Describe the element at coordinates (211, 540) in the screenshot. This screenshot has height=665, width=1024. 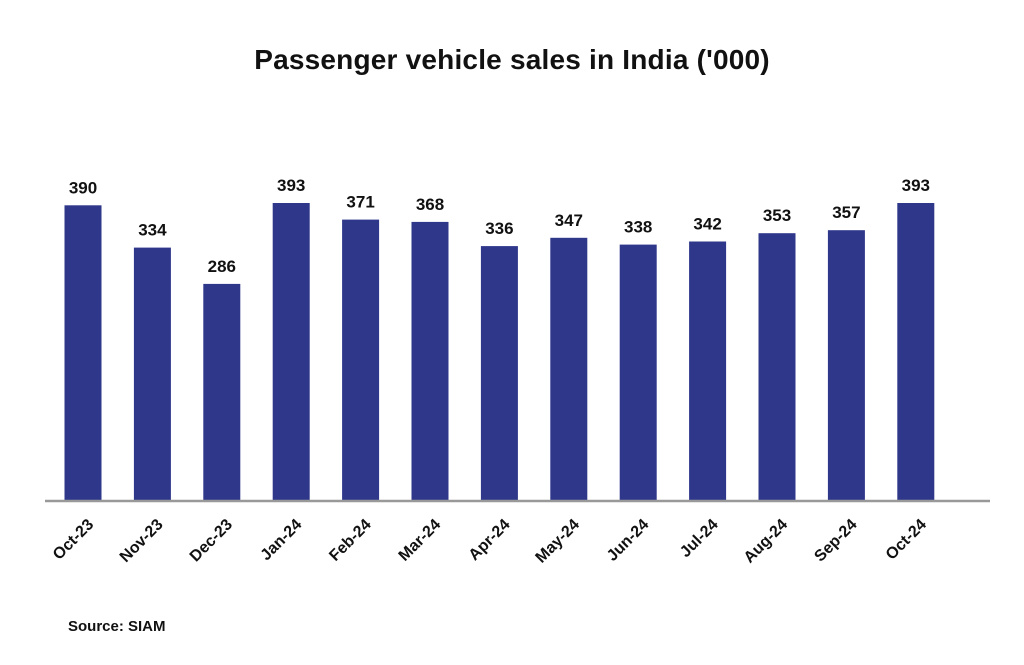
I see `x-tick-label: Dec-23` at that location.